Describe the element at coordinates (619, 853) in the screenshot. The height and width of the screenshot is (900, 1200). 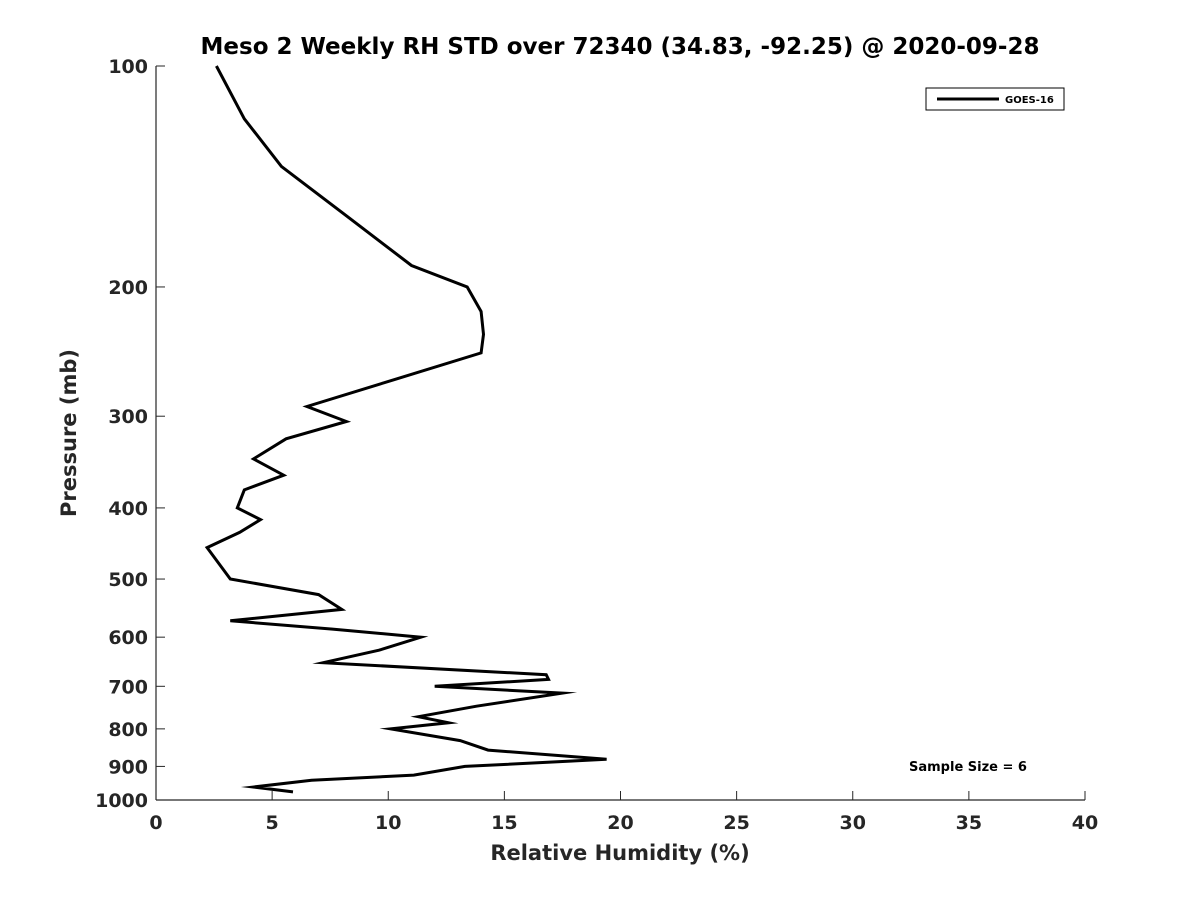
I see `x-axis-label: Relative Humidity (%)` at that location.